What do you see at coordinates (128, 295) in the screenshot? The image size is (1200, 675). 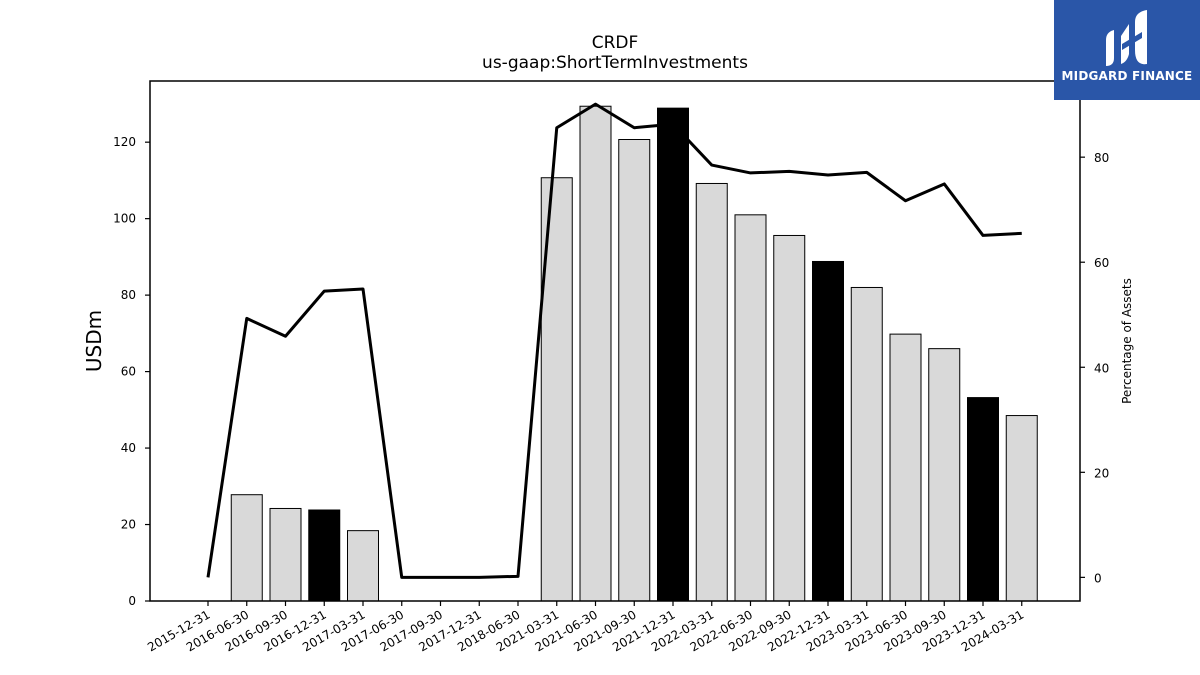 I see `y-tick-label: 80` at bounding box center [128, 295].